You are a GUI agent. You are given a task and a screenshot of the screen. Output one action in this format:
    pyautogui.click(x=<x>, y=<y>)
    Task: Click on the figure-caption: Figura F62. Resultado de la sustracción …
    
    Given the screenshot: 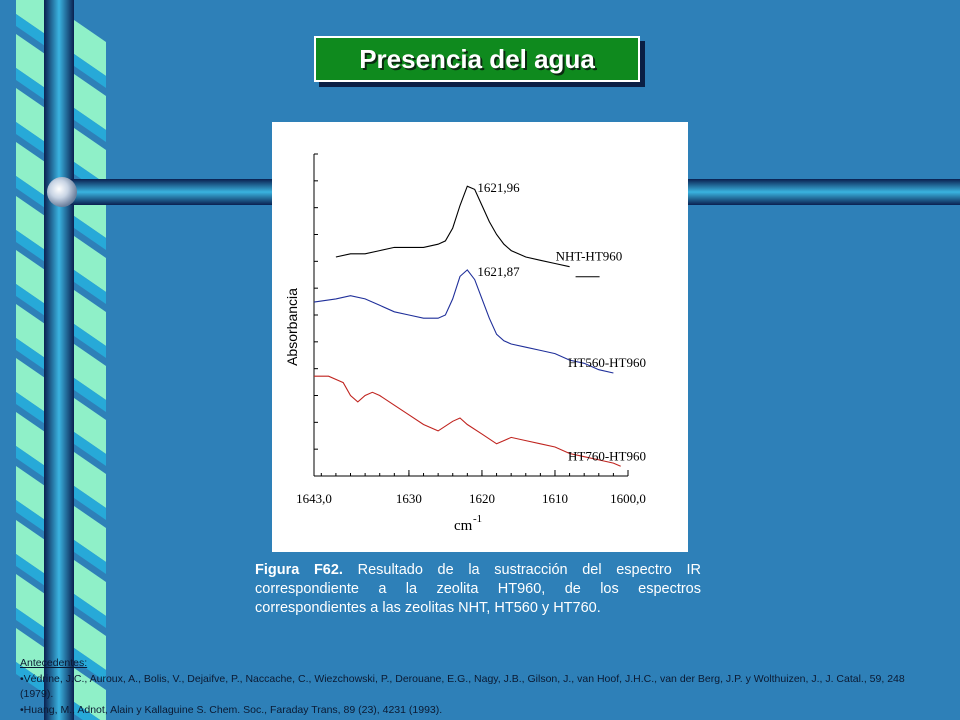 What is the action you would take?
    pyautogui.click(x=478, y=589)
    